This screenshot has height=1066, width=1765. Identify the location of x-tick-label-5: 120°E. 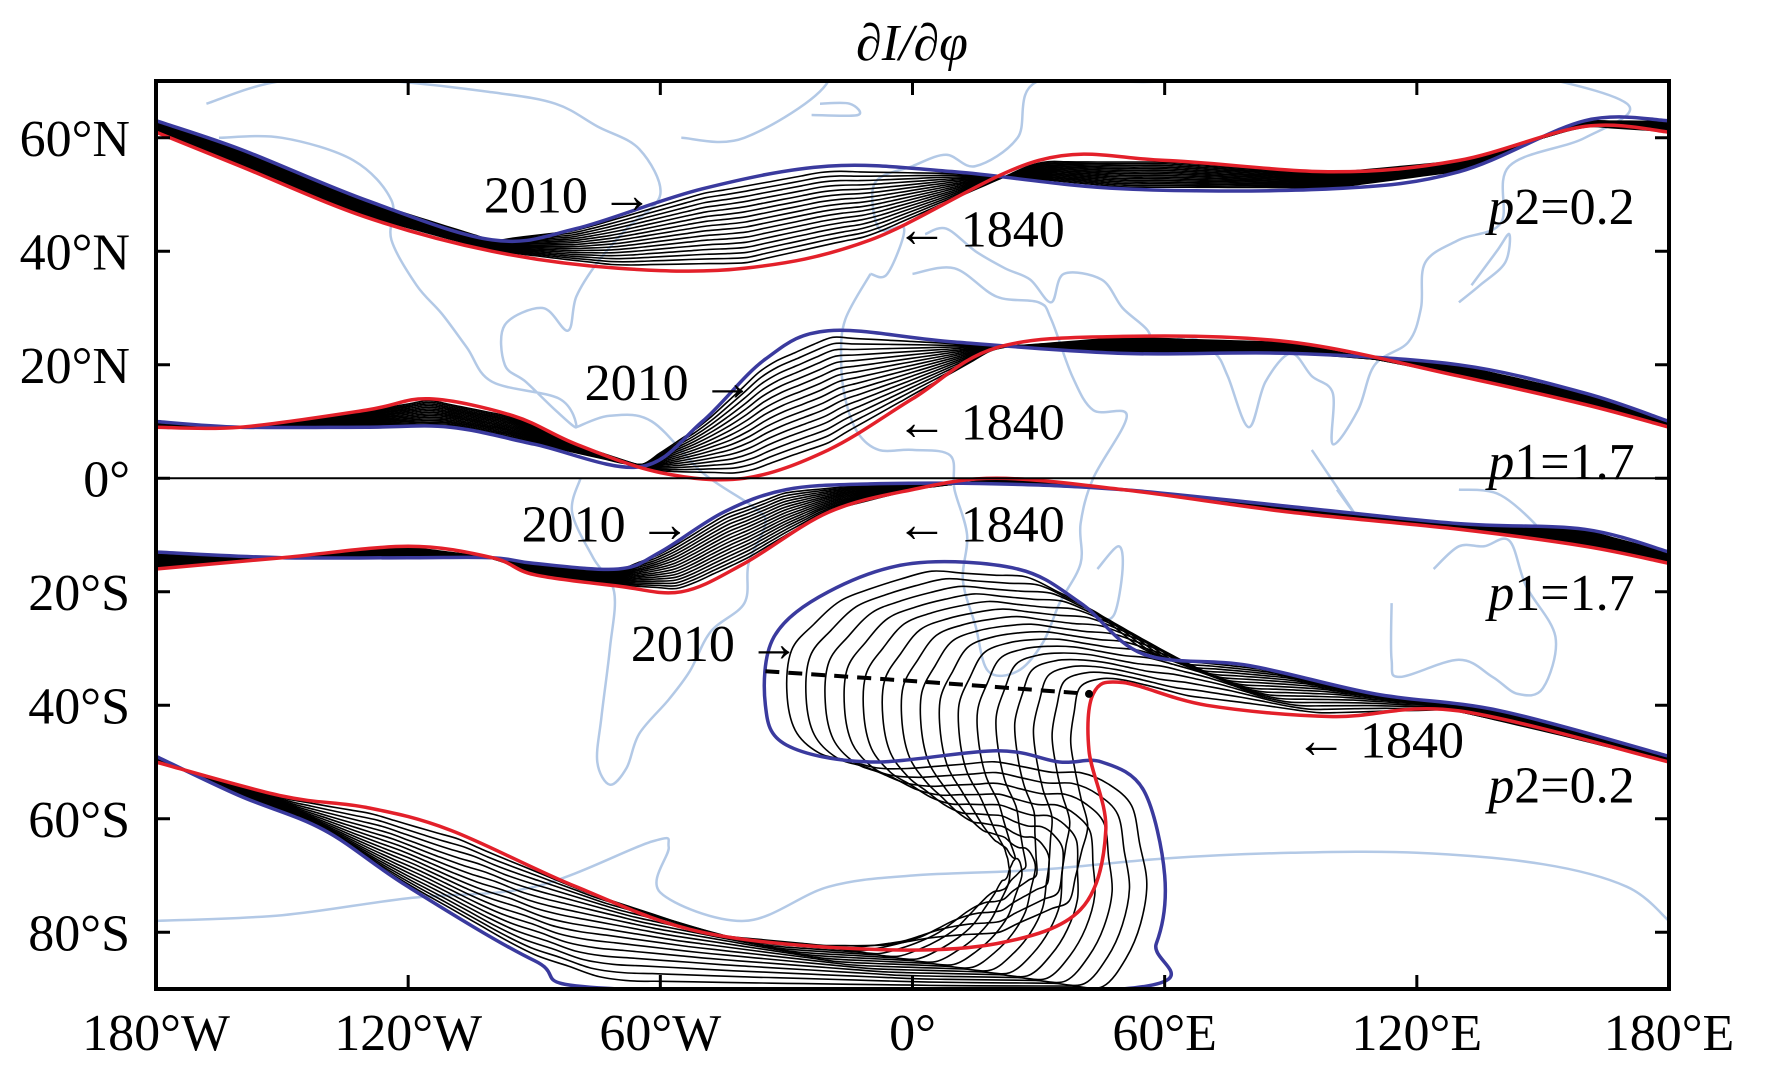
(1417, 1033).